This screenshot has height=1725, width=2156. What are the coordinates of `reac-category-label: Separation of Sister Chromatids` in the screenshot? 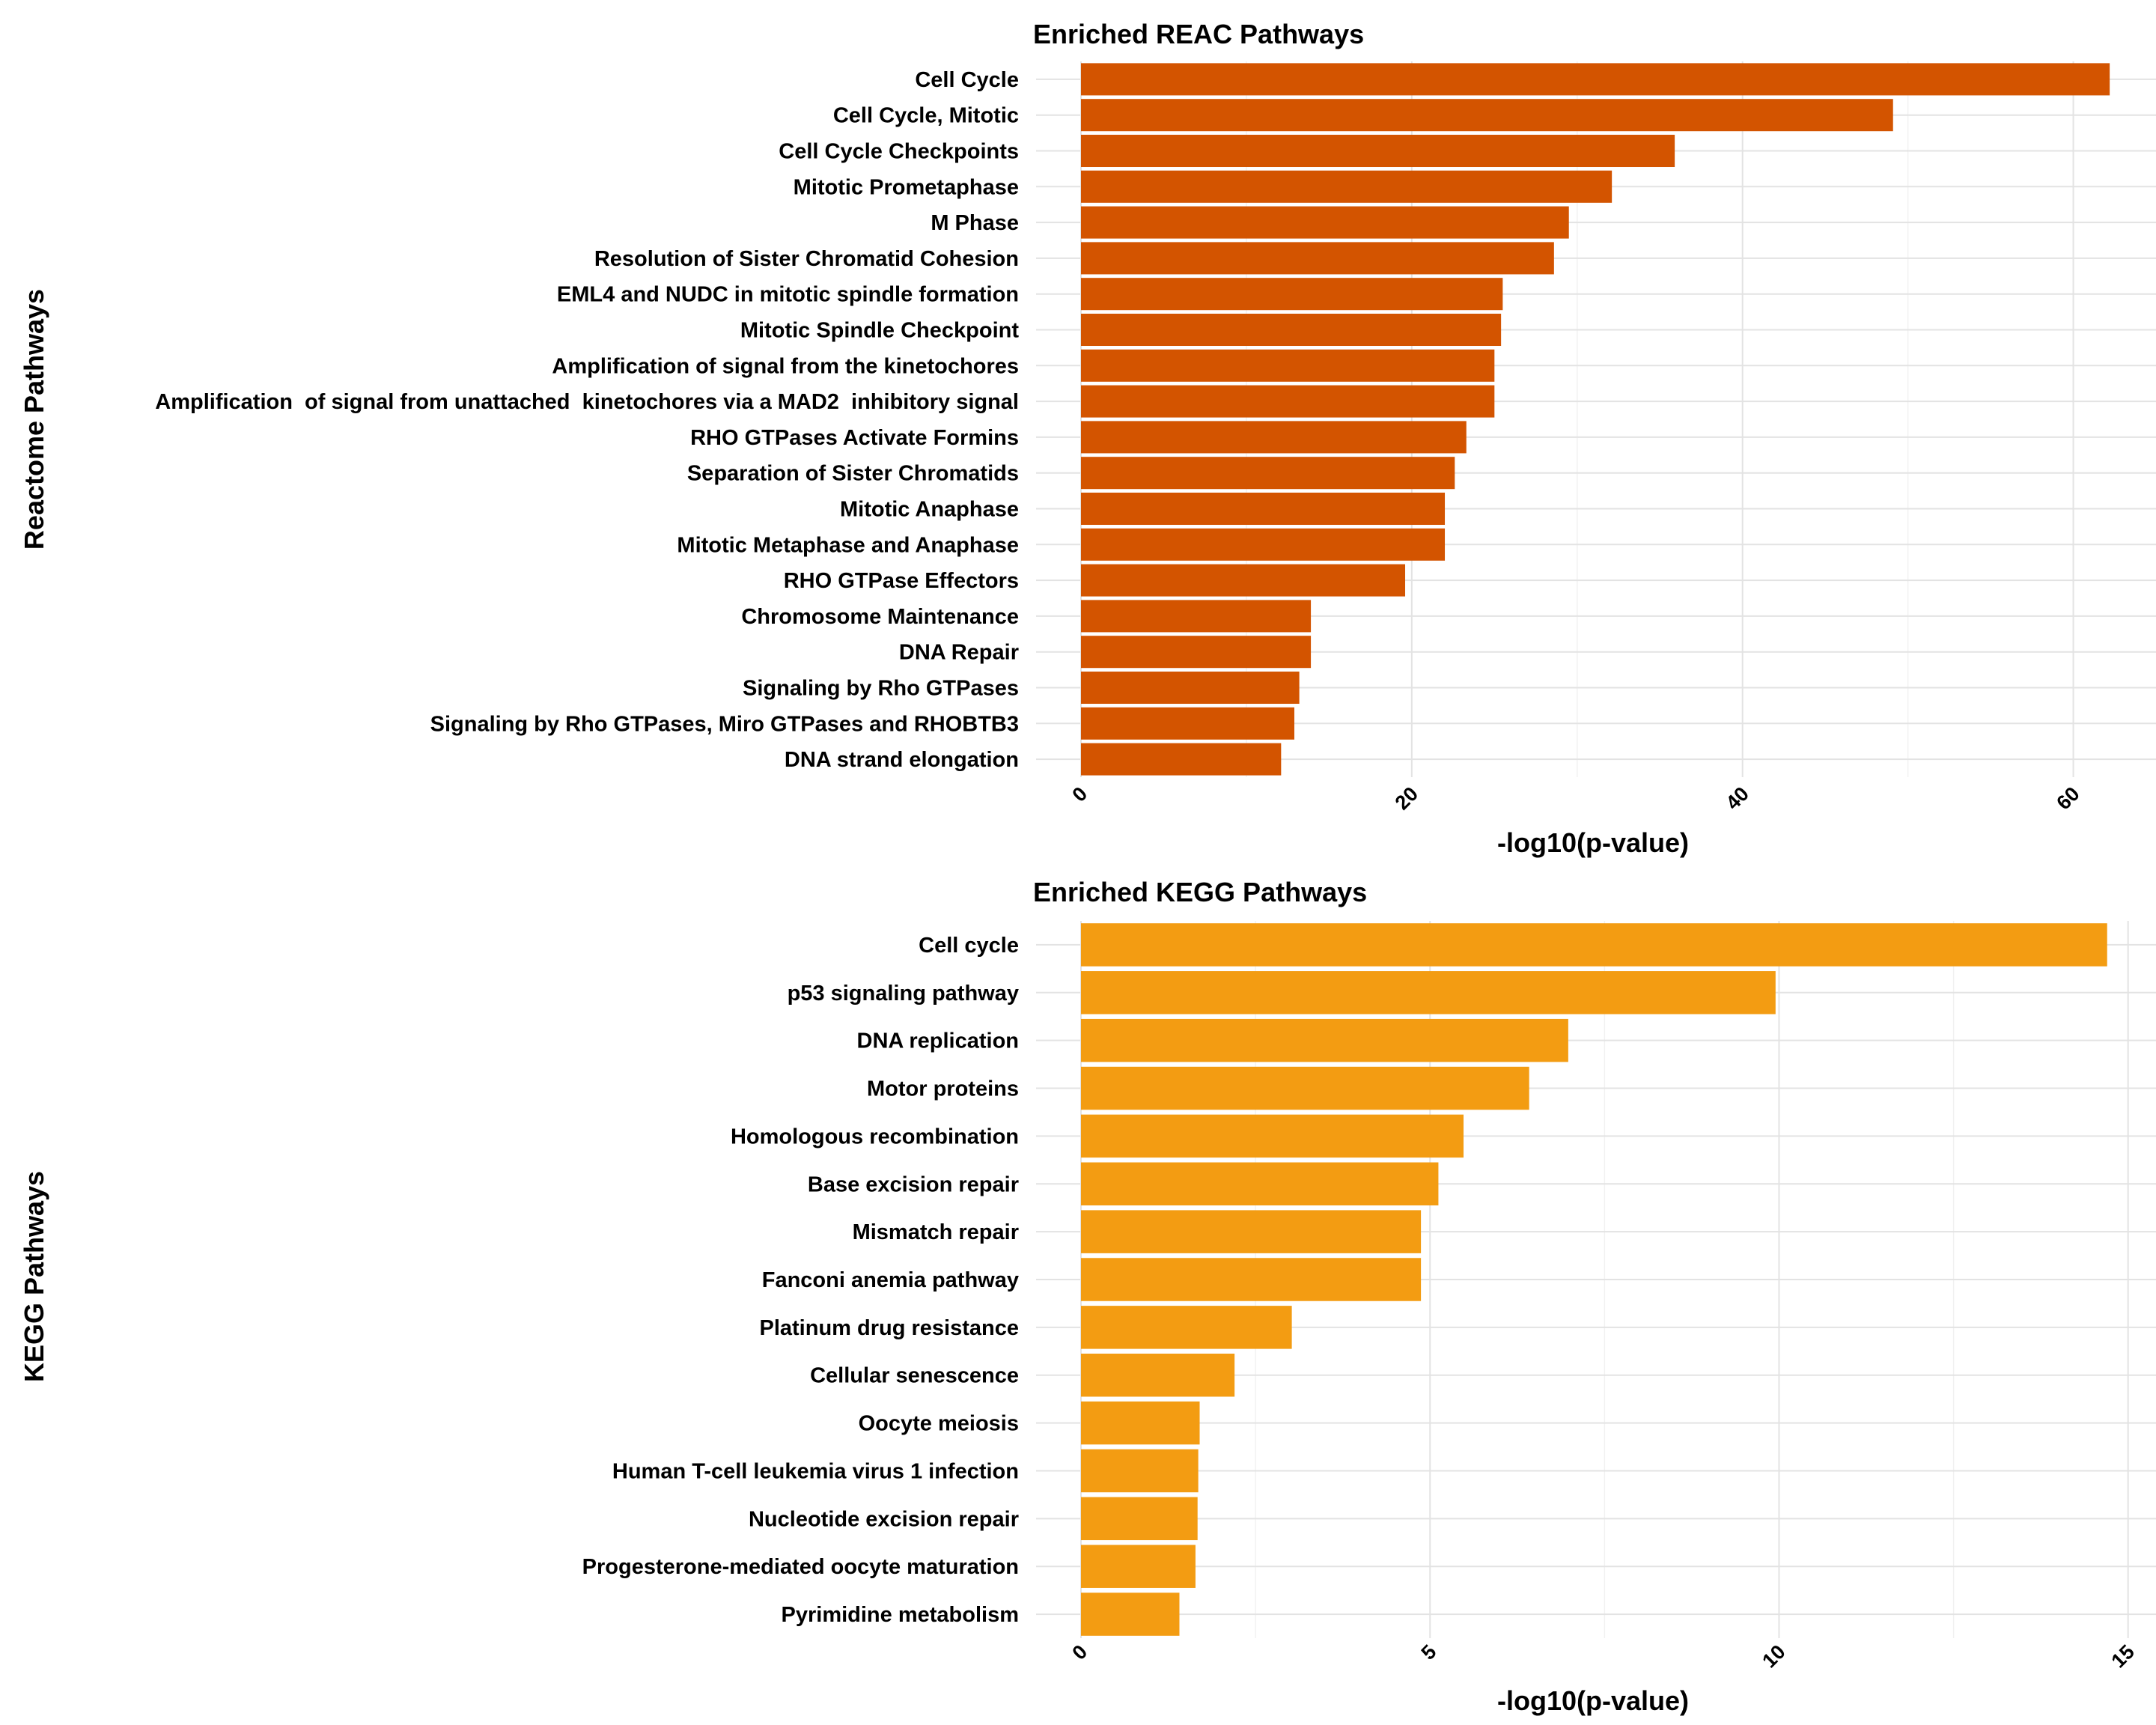 It's located at (853, 474).